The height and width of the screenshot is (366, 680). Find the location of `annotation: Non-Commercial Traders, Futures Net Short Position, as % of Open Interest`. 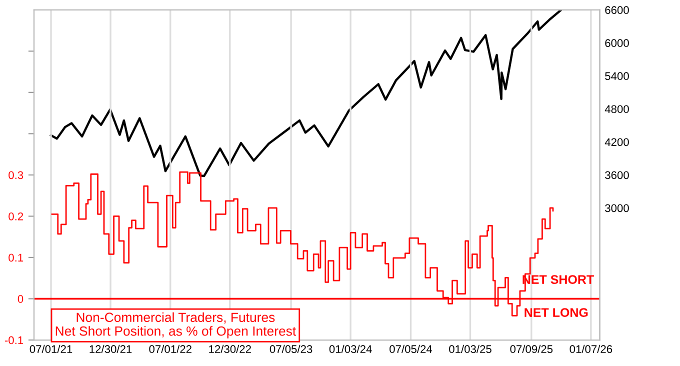

annotation: Non-Commercial Traders, Futures Net Short Position, as % of Open Interest is located at coordinates (176, 325).